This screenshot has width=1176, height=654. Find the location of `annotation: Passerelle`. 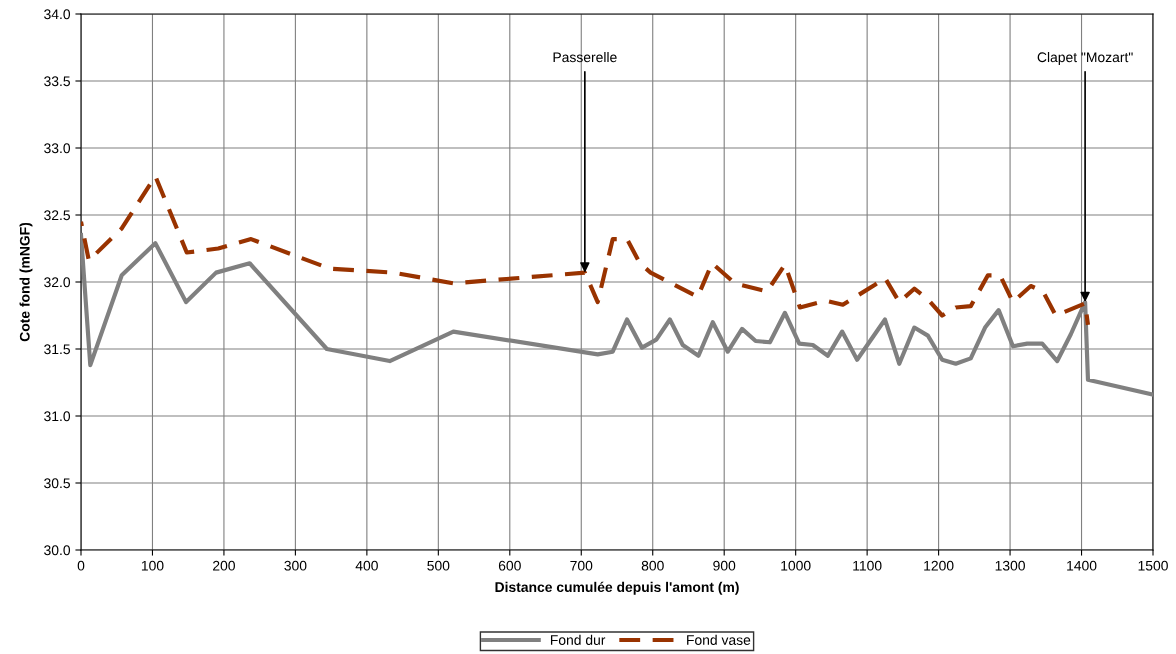

annotation: Passerelle is located at coordinates (585, 57).